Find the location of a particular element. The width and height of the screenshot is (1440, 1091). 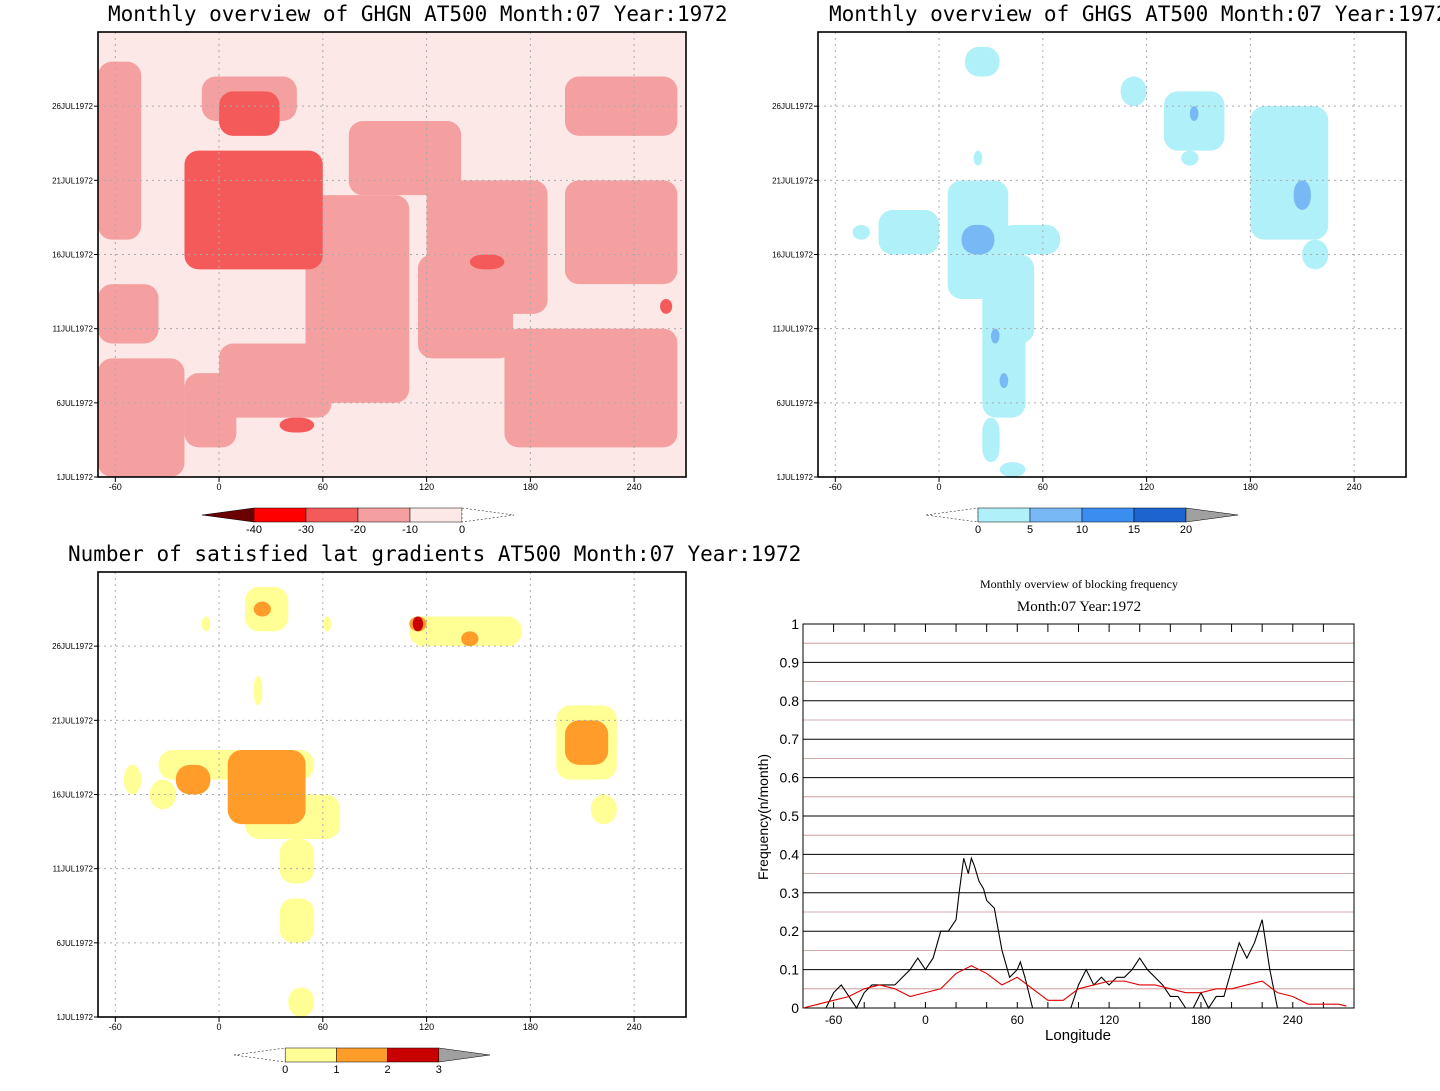

y-tick-label: 6JUL1972 is located at coordinates (75, 943).